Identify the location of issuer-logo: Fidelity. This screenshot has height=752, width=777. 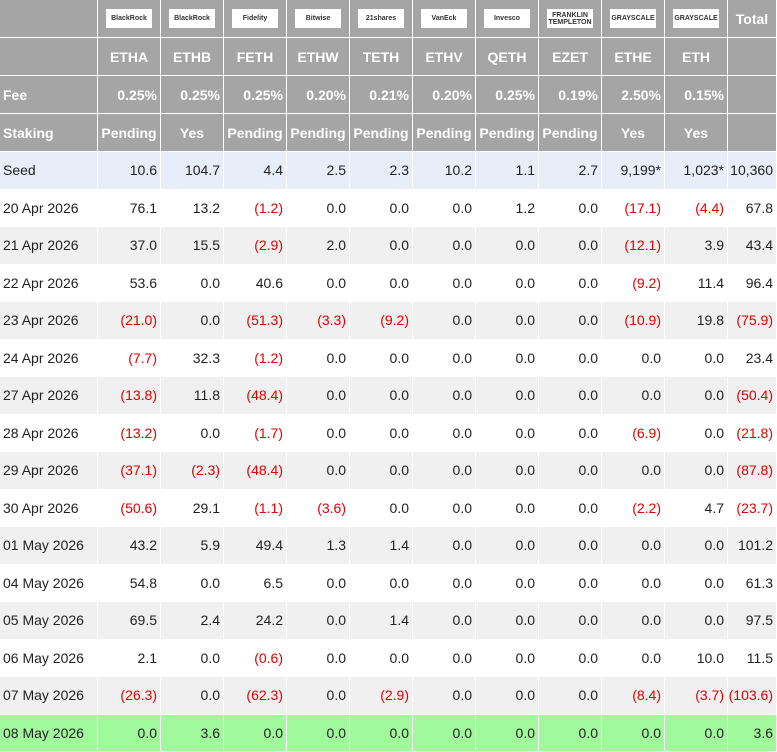
(255, 18).